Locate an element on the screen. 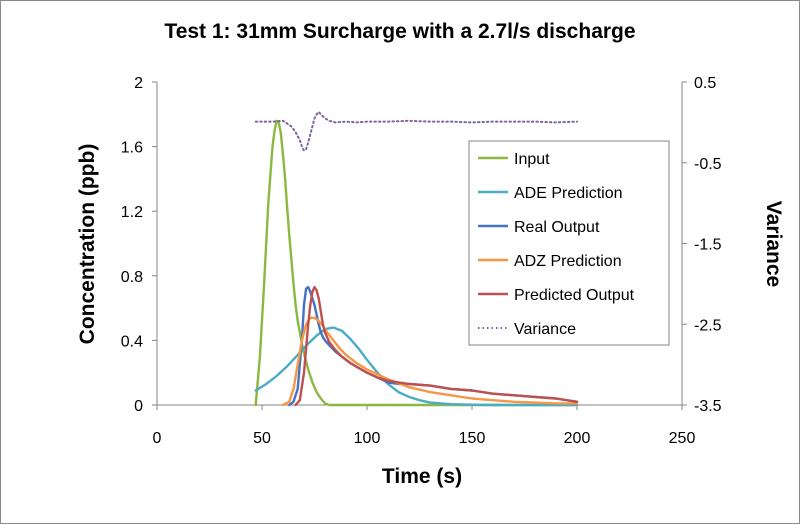 The width and height of the screenshot is (800, 528). x-tick-label: 200 is located at coordinates (577, 438).